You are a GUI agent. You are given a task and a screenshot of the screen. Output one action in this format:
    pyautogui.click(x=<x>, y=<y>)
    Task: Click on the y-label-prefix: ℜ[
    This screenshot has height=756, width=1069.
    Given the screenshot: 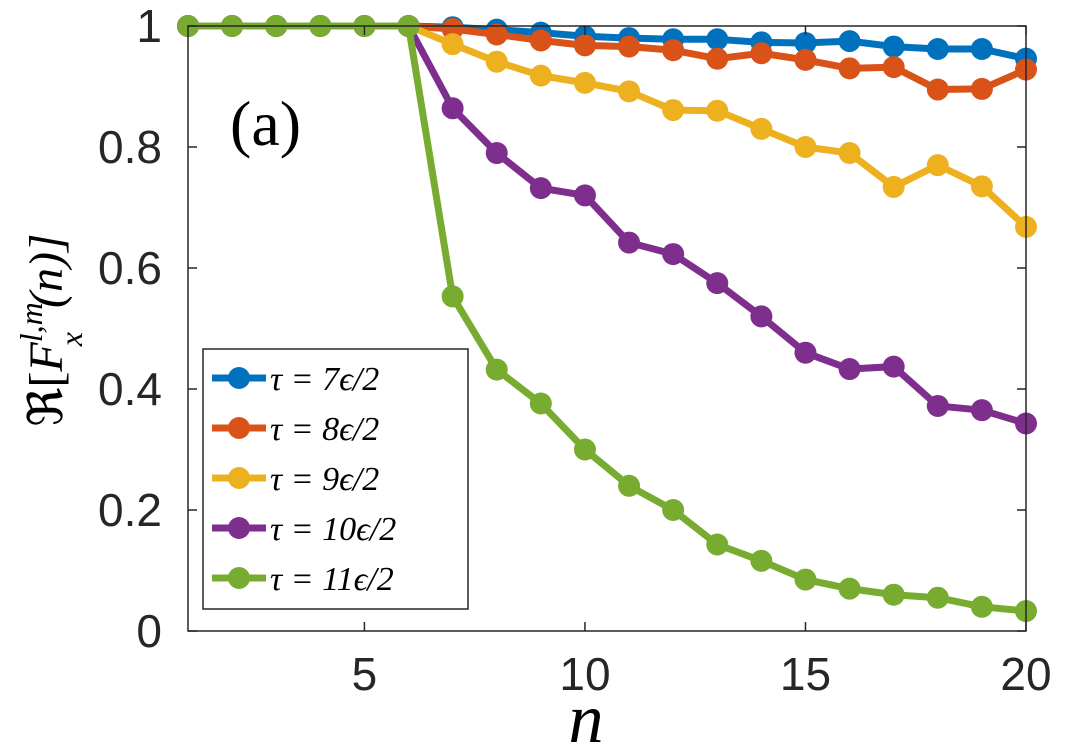 What is the action you would take?
    pyautogui.click(x=46, y=399)
    